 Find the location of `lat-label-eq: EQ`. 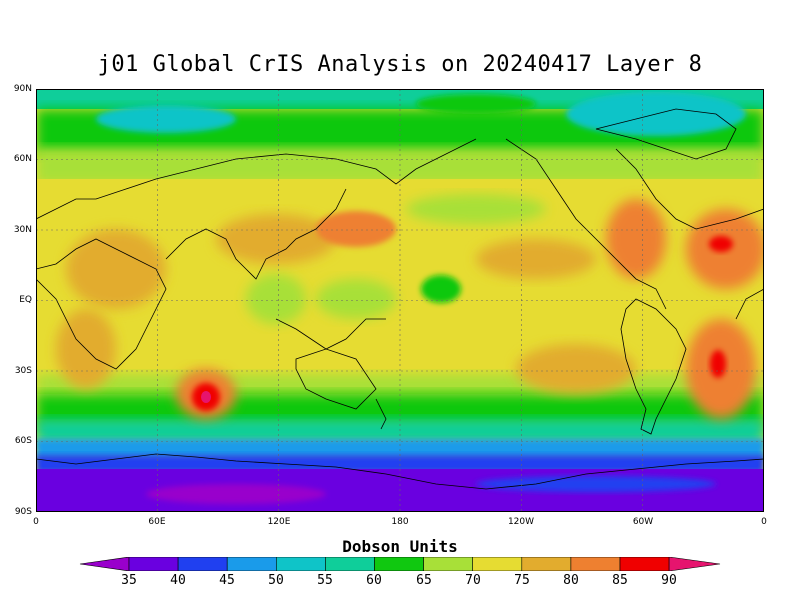

lat-label-eq: EQ is located at coordinates (25, 300).